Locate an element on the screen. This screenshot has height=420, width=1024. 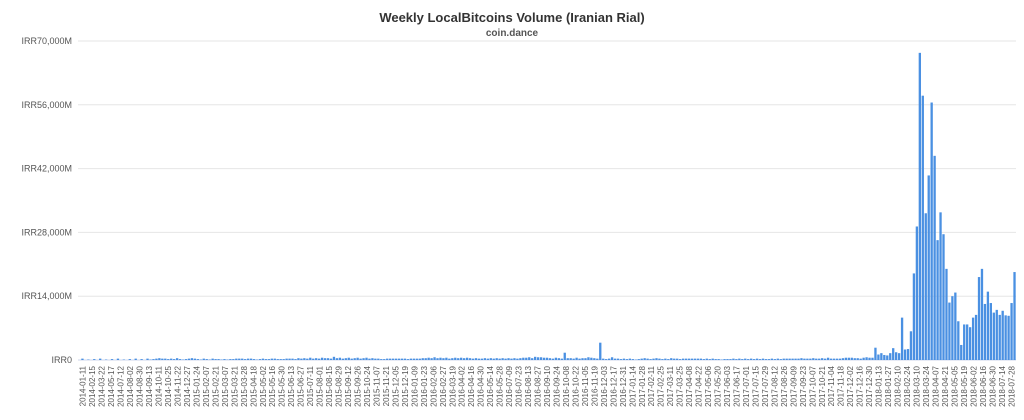
x-tick-label: 2017-03-25 is located at coordinates (680, 385).